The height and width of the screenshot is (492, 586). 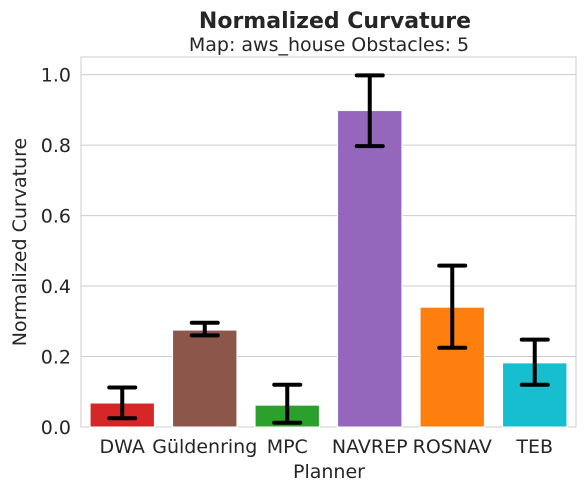 I want to click on chart-title: Normalized Curvature, so click(x=335, y=21).